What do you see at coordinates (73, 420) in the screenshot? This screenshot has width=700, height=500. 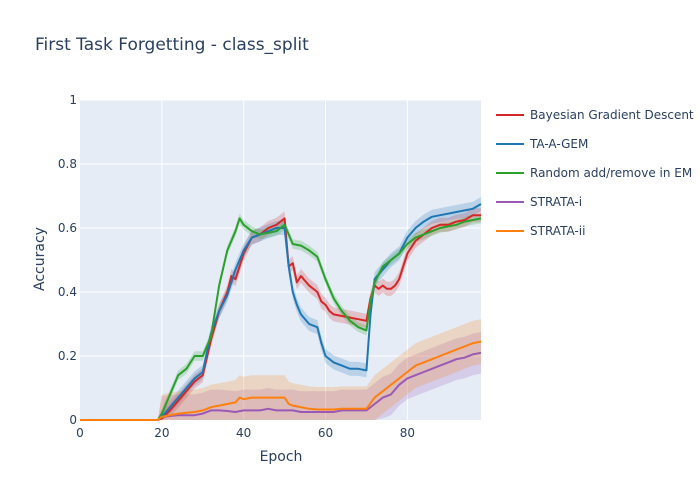 I see `y-tick-label: 0` at bounding box center [73, 420].